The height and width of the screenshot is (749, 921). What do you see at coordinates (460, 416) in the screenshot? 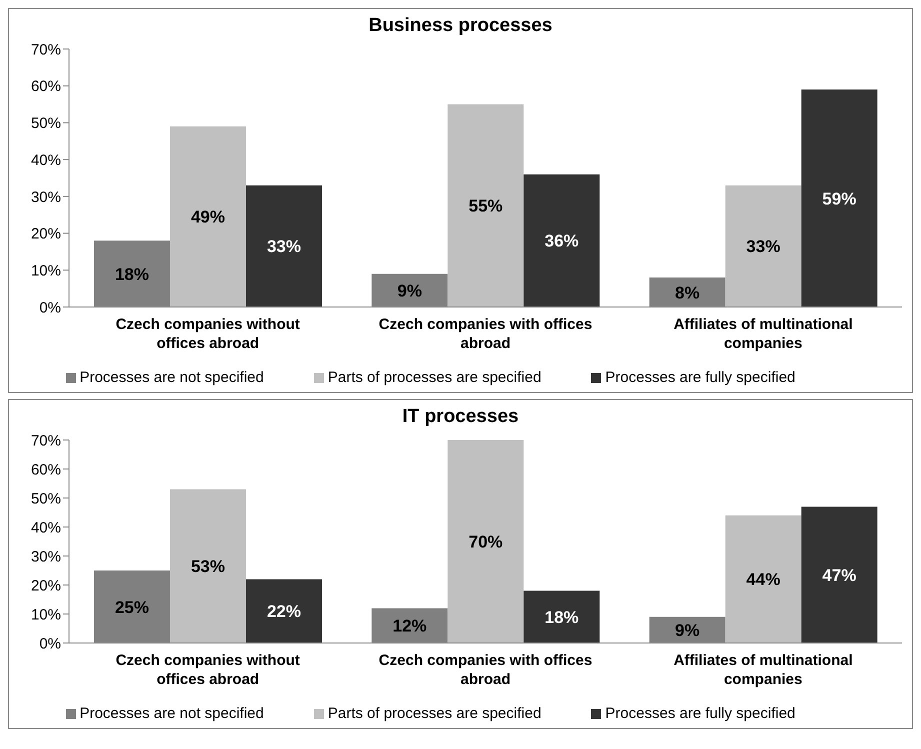
I see `chart-title: IT processes` at bounding box center [460, 416].